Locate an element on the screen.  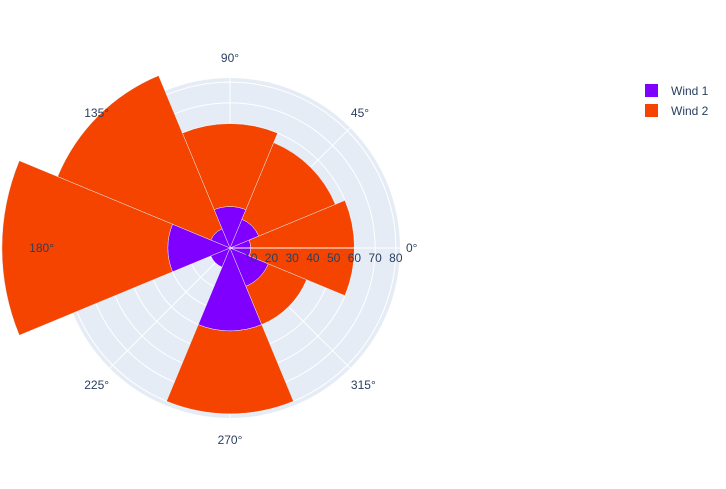
angular-tick-label: 315° is located at coordinates (363, 385).